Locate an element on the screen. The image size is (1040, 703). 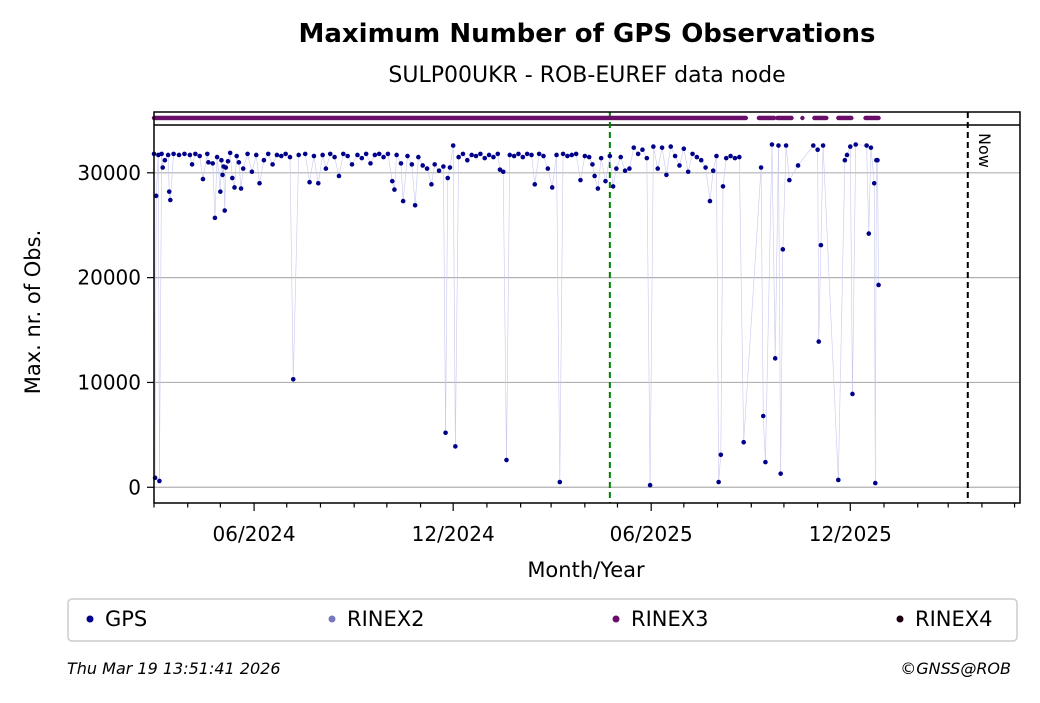
x-axis: 06/2024 12/2024 06/2025 12/2025 is located at coordinates (584, 524).